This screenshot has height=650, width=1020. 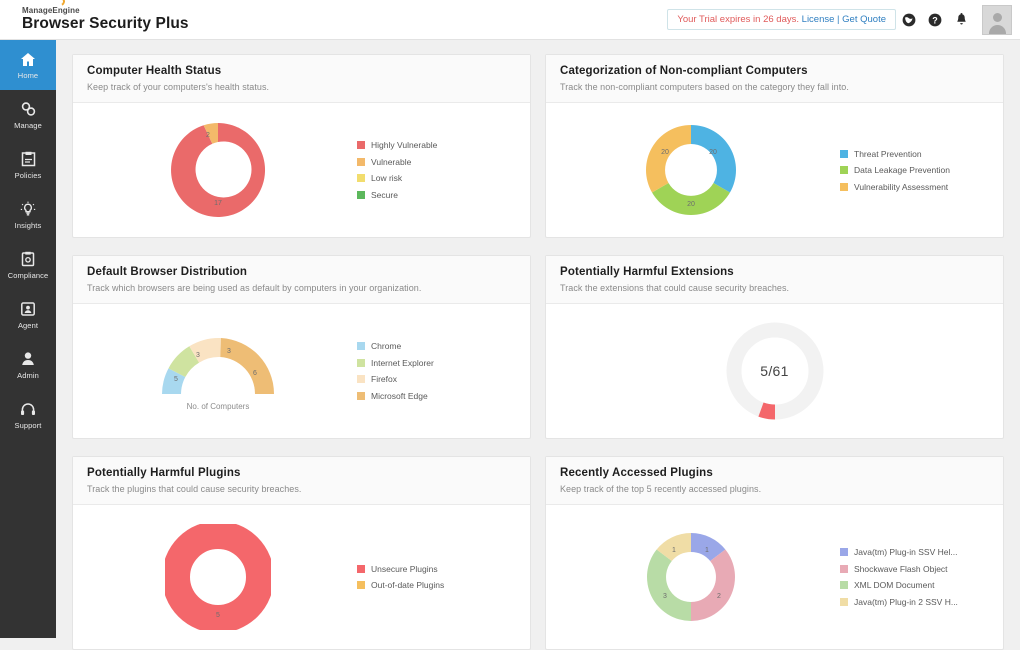 I want to click on sidebar-label-home: Home, so click(x=28, y=75).